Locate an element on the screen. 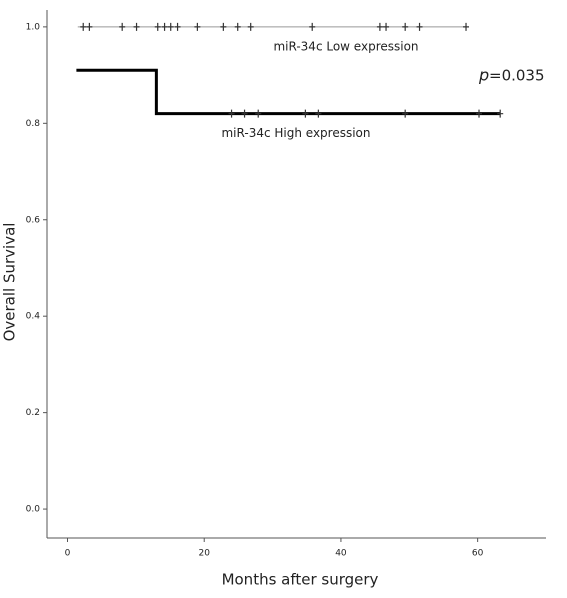 Image resolution: width=567 pixels, height=598 pixels. series-label: miR-34c High expression is located at coordinates (295, 133).